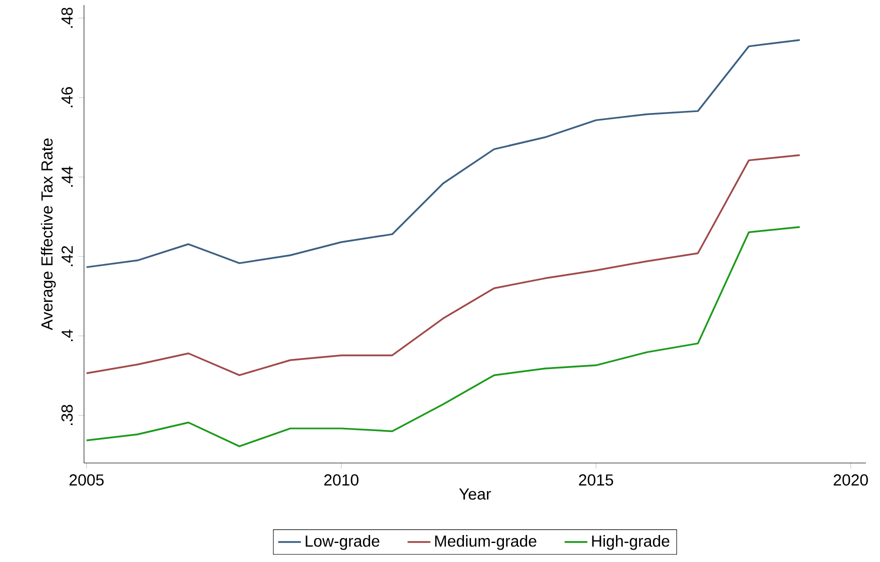 The height and width of the screenshot is (562, 880). Describe the element at coordinates (851, 480) in the screenshot. I see `x-tick-label: 2020` at that location.